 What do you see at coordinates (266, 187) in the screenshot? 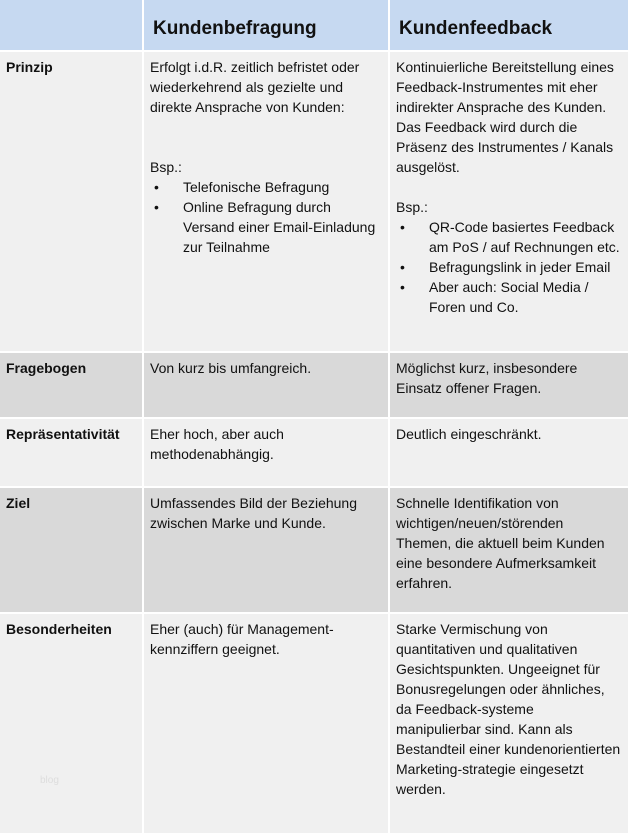
I see `list-item: Telefonische Befragung` at bounding box center [266, 187].